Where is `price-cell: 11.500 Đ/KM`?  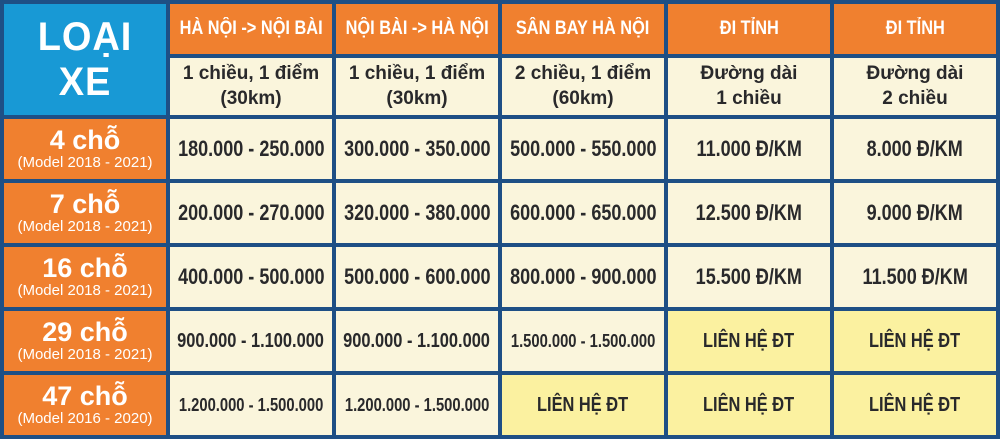
price-cell: 11.500 Đ/KM is located at coordinates (915, 277).